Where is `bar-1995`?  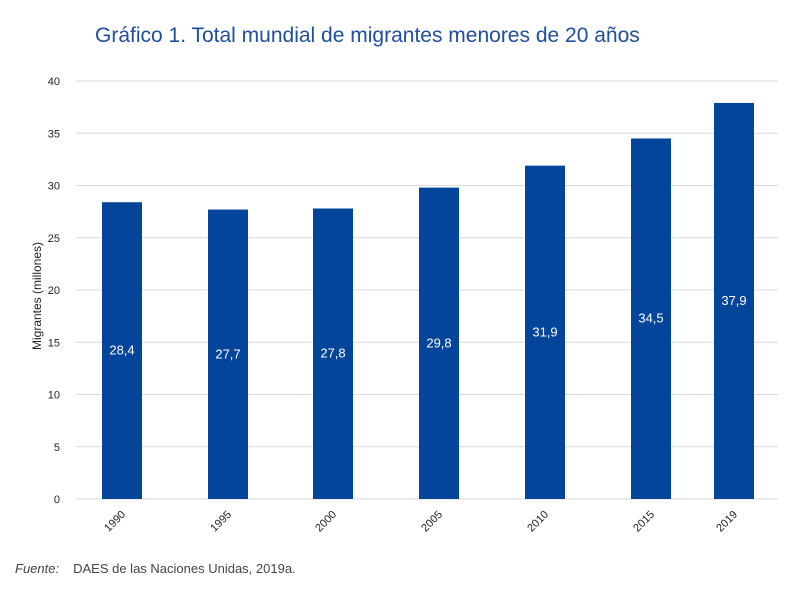
bar-1995 is located at coordinates (228, 354).